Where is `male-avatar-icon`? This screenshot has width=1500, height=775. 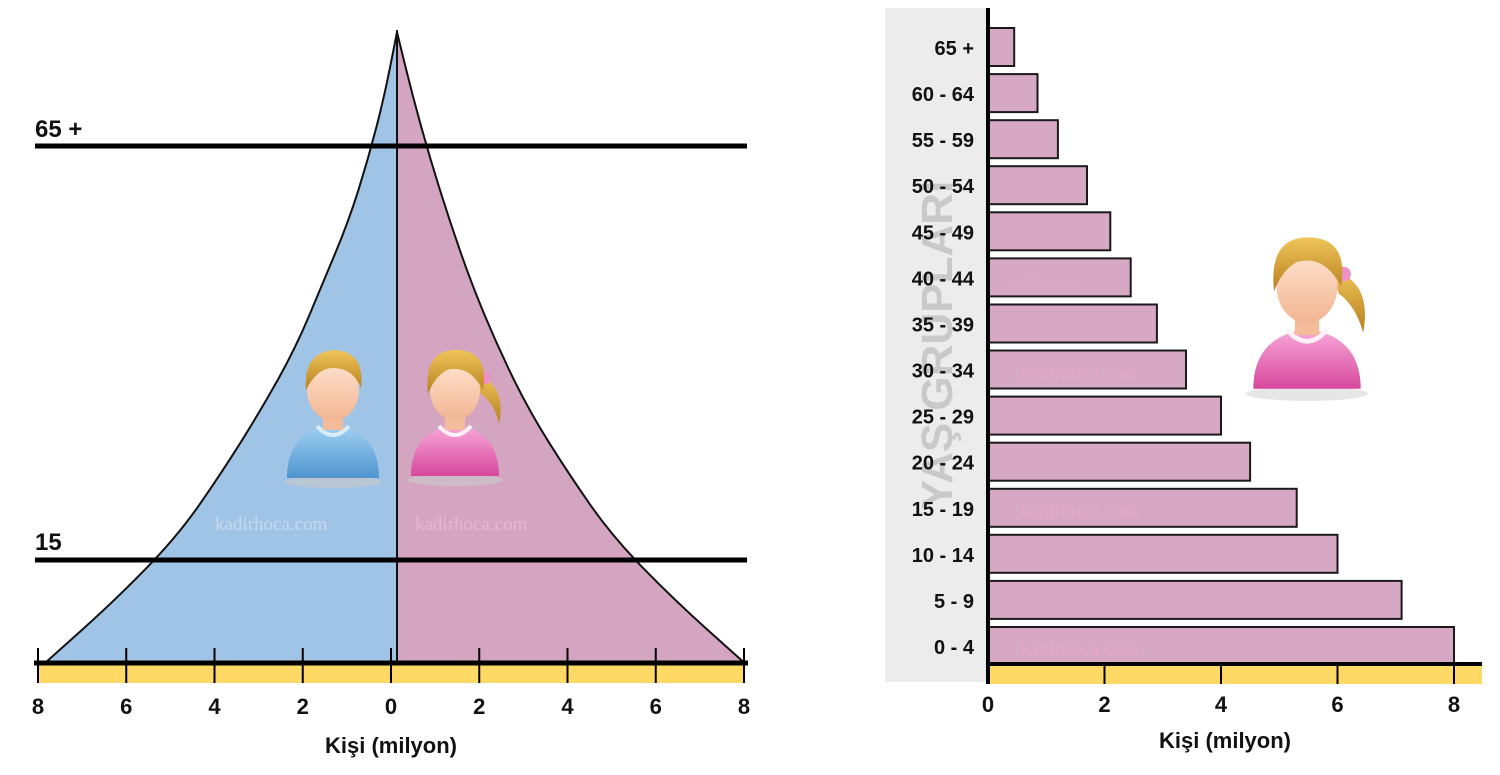
male-avatar-icon is located at coordinates (333, 419).